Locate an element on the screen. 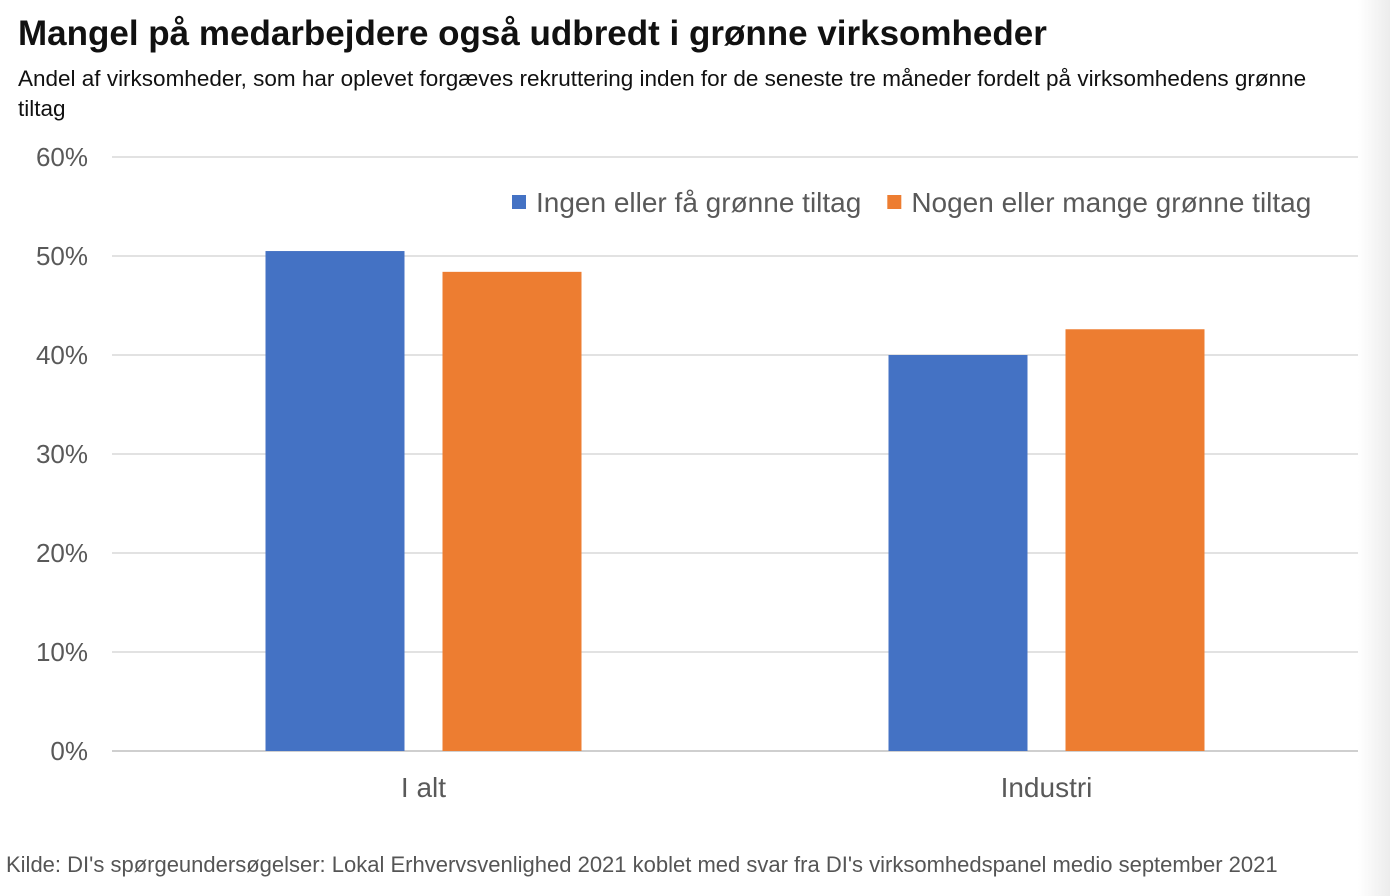  y-tick-label: 60% is located at coordinates (62, 157).